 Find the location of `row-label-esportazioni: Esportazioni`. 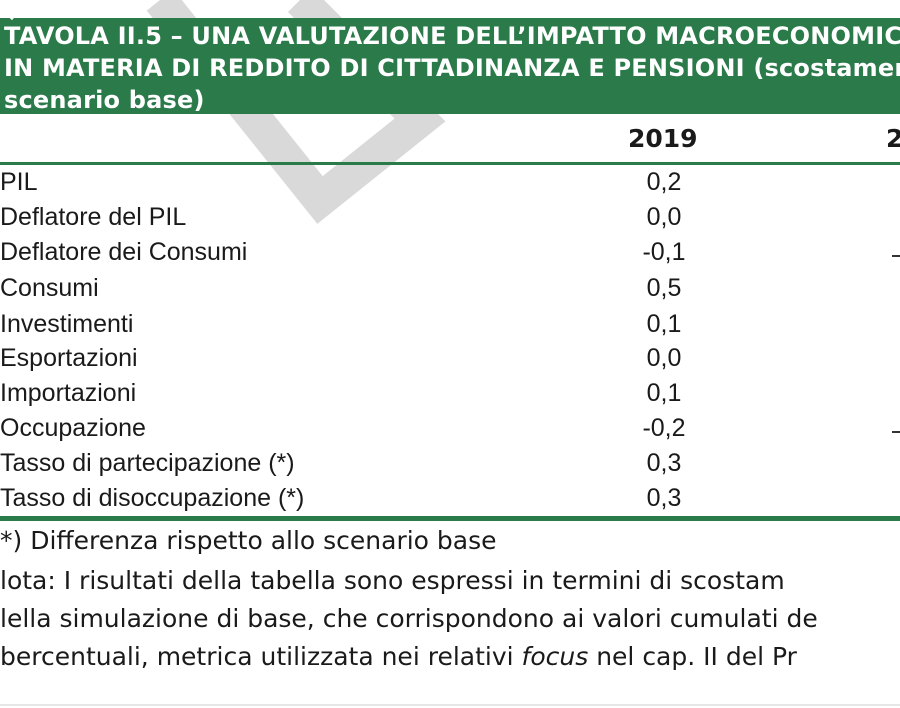

row-label-esportazioni: Esportazioni is located at coordinates (69, 358).